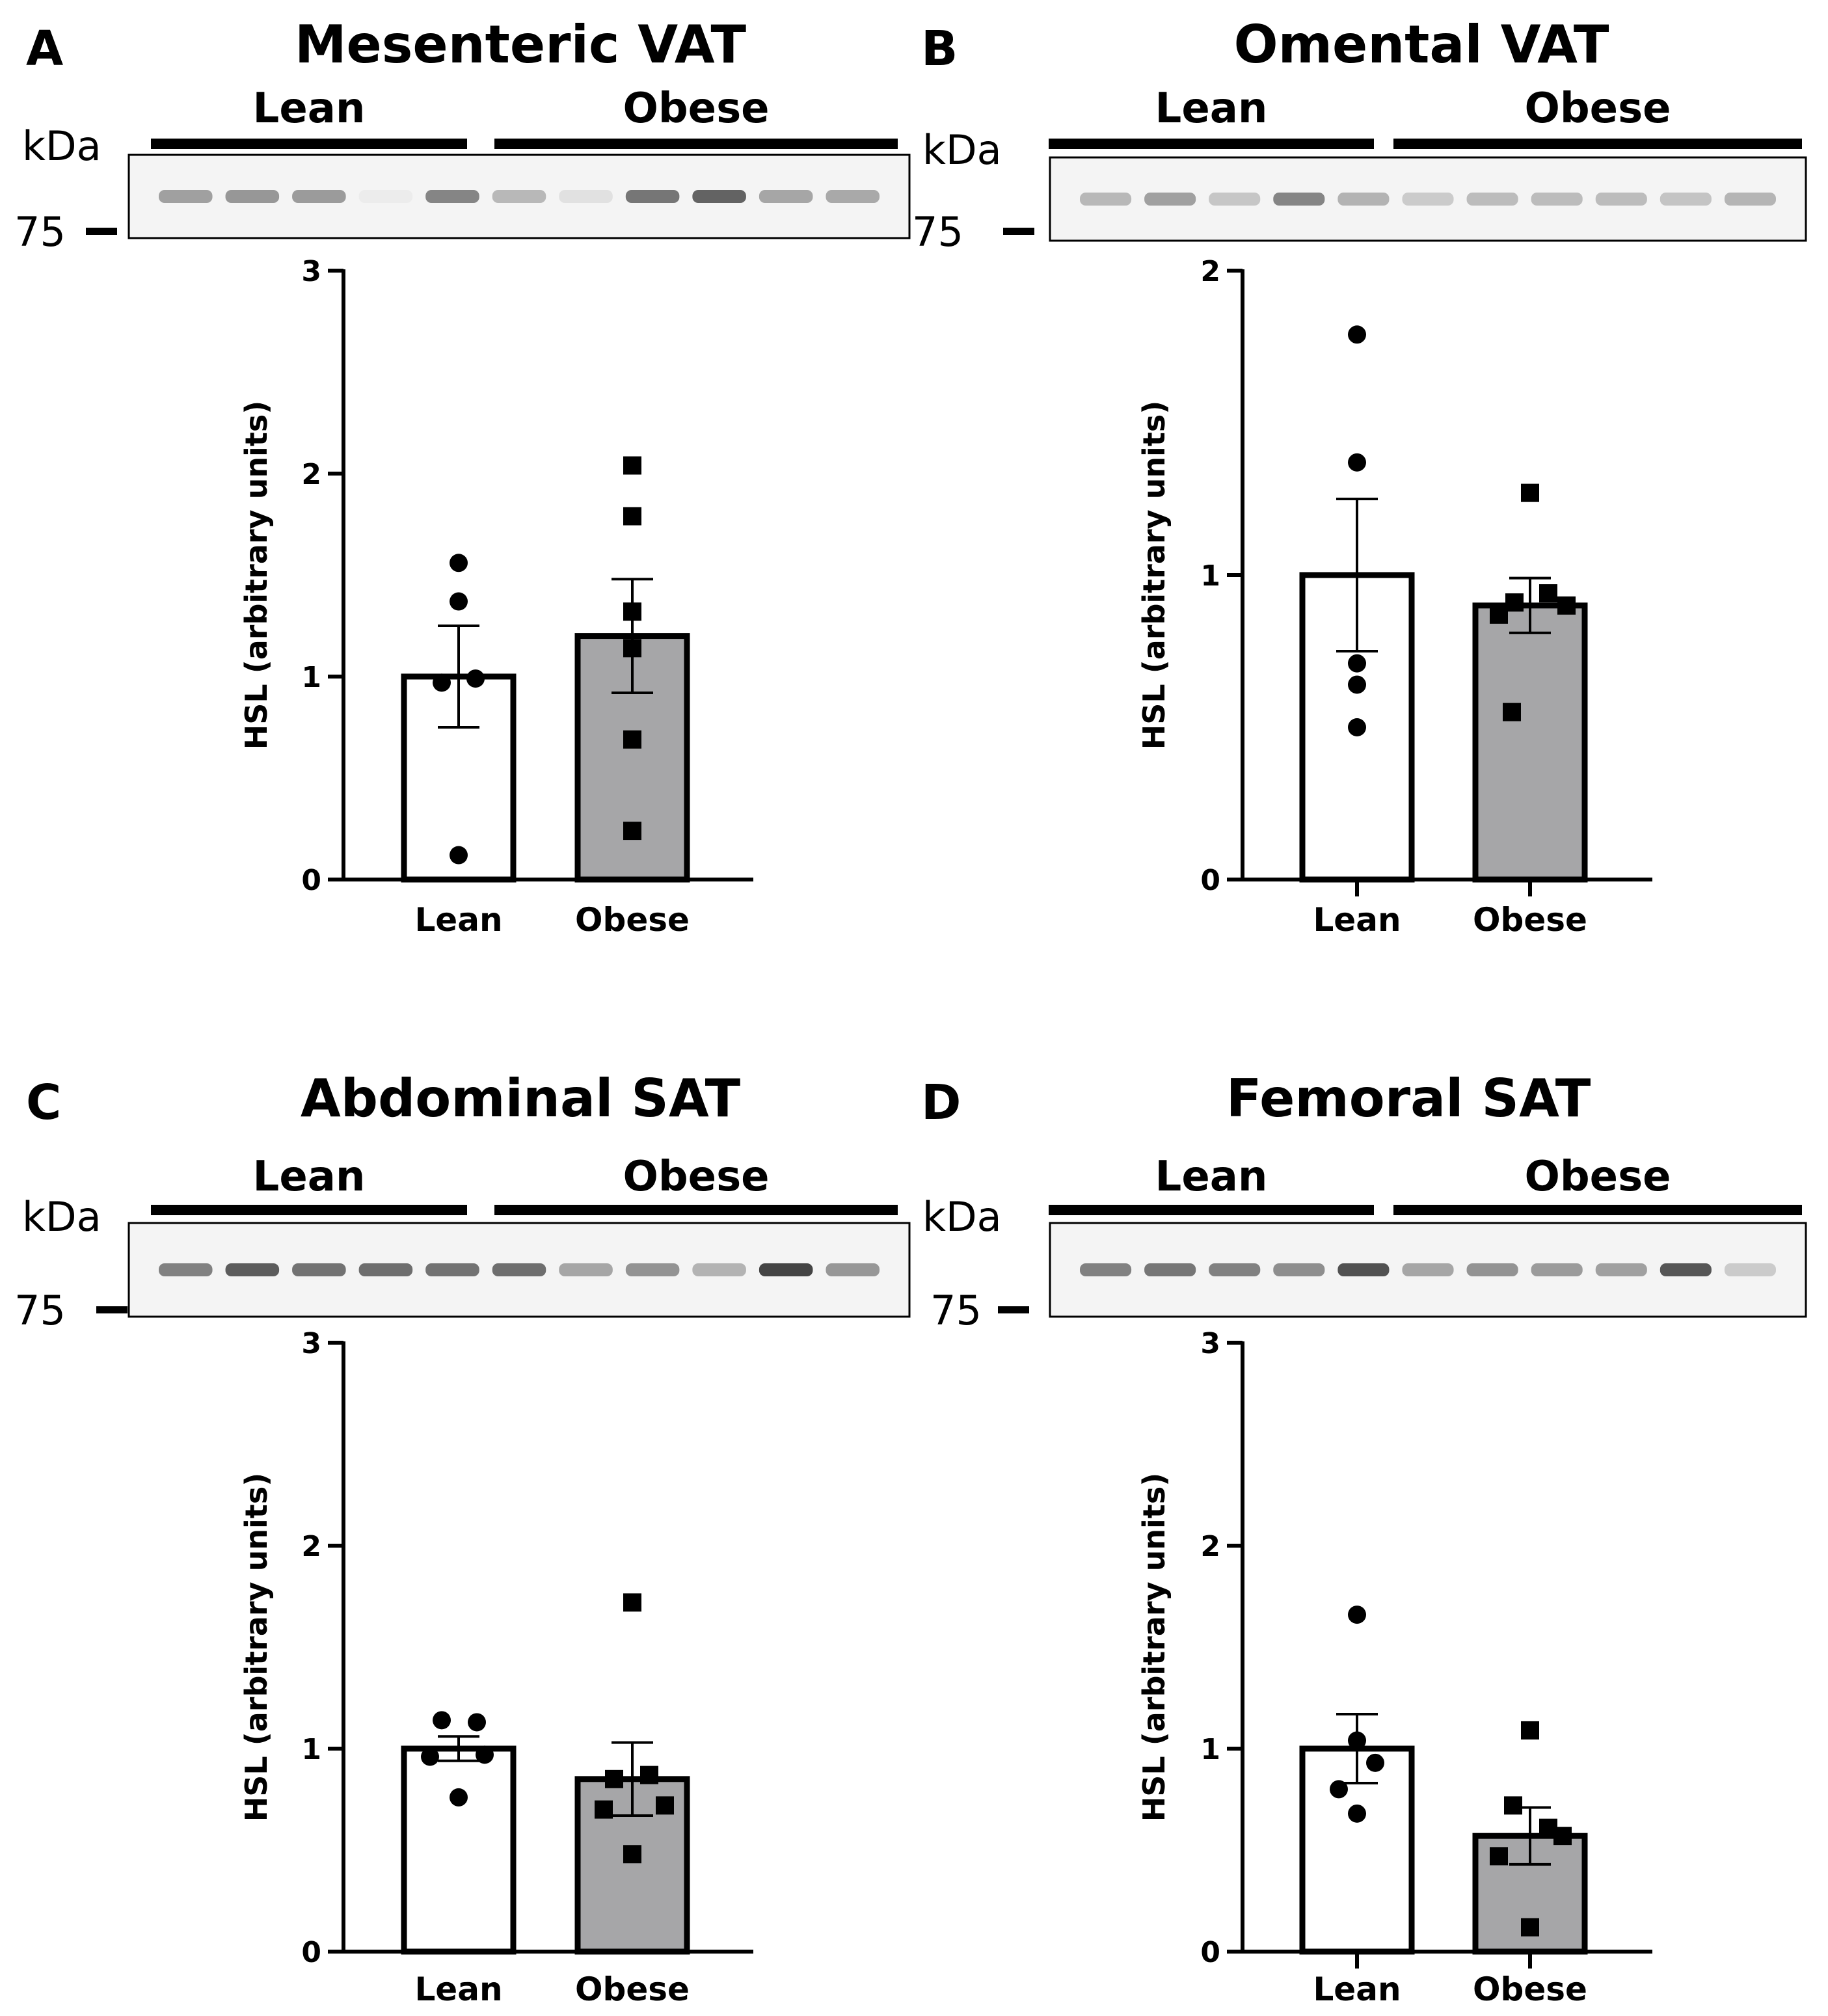  What do you see at coordinates (1421, 44) in the screenshot?
I see `panel-title: Omental VAT` at bounding box center [1421, 44].